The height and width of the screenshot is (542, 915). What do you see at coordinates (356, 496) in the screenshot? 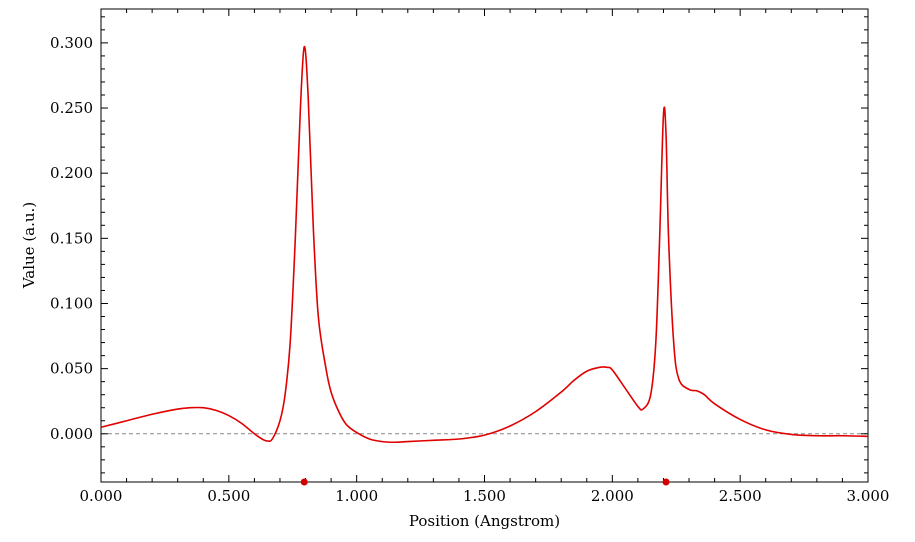
I see `x-tick-label: 1.000` at bounding box center [356, 496].